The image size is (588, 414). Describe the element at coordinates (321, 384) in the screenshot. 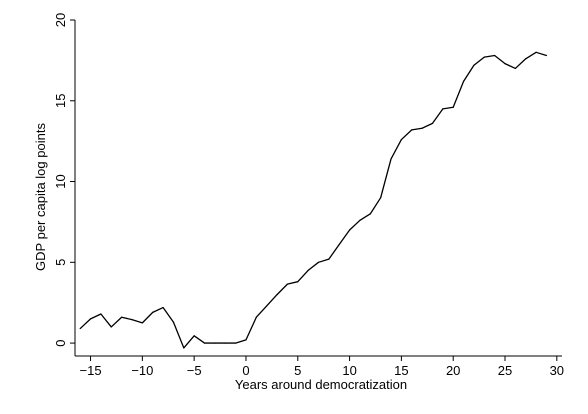

I see `x-axis-title: Years around democratization` at that location.